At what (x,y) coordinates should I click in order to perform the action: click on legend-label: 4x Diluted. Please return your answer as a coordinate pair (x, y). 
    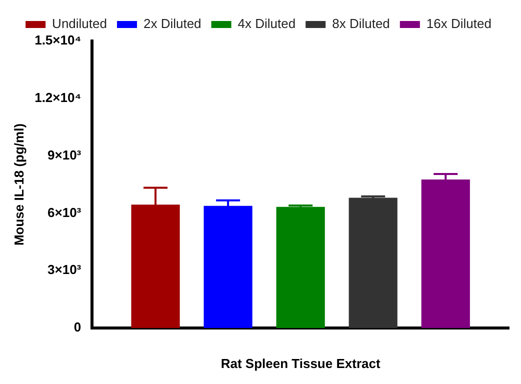
    Looking at the image, I should click on (267, 24).